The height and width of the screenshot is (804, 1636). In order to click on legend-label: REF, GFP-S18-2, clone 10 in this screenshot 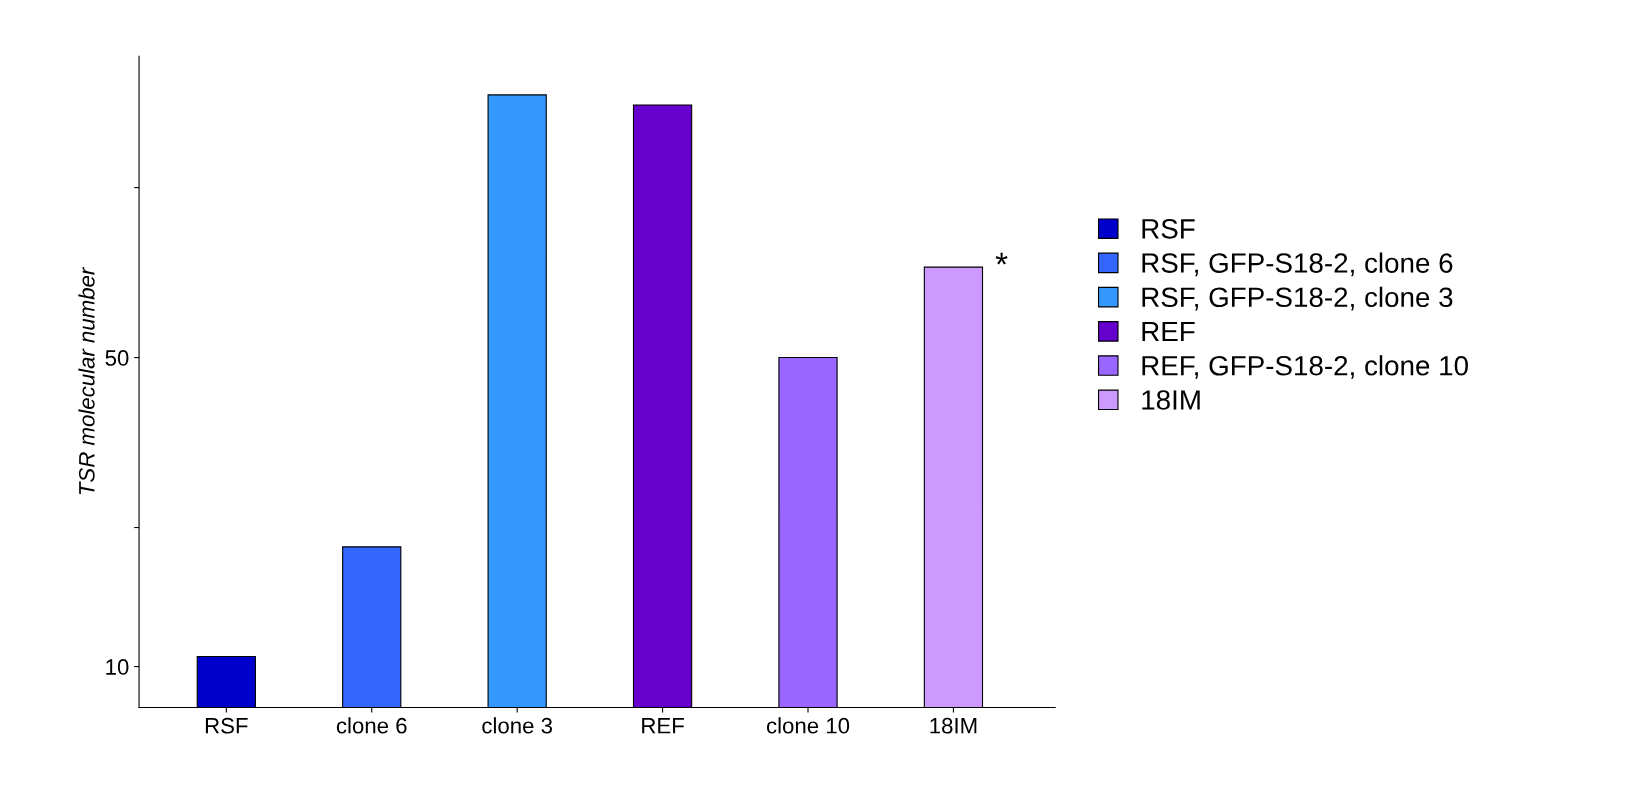, I will do `click(1305, 367)`.